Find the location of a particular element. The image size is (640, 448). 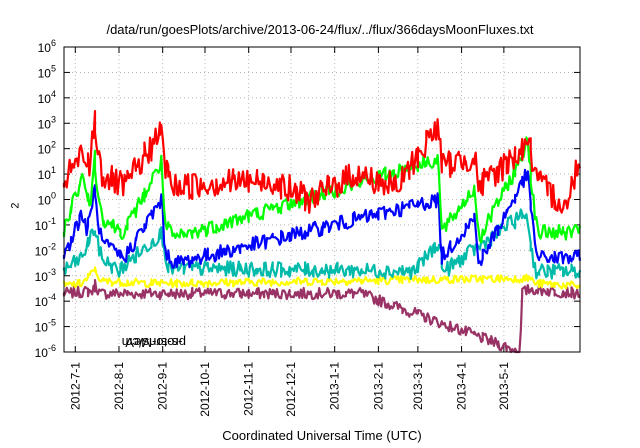

x-tick-label: 2012-10-1 is located at coordinates (205, 389).